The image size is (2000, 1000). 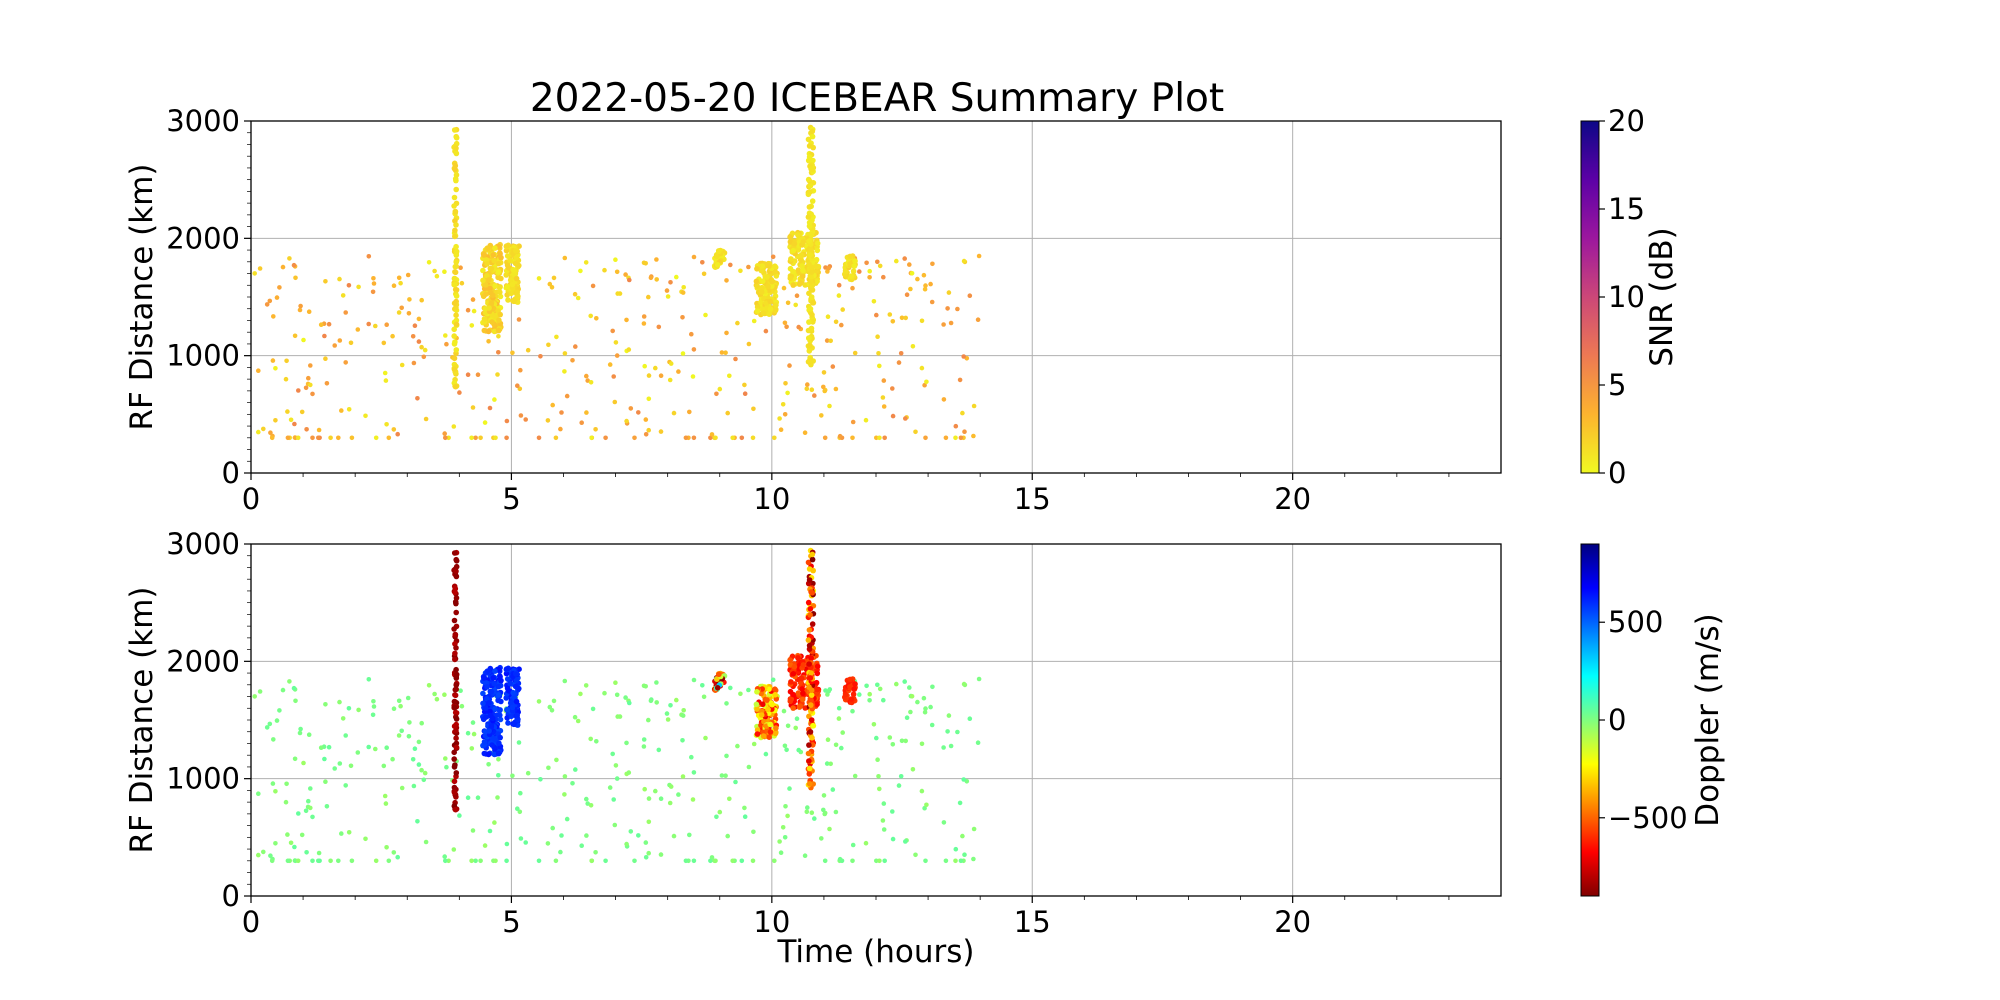 What do you see at coordinates (1617, 473) in the screenshot?
I see `snr-colorbar-tick-label: 0` at bounding box center [1617, 473].